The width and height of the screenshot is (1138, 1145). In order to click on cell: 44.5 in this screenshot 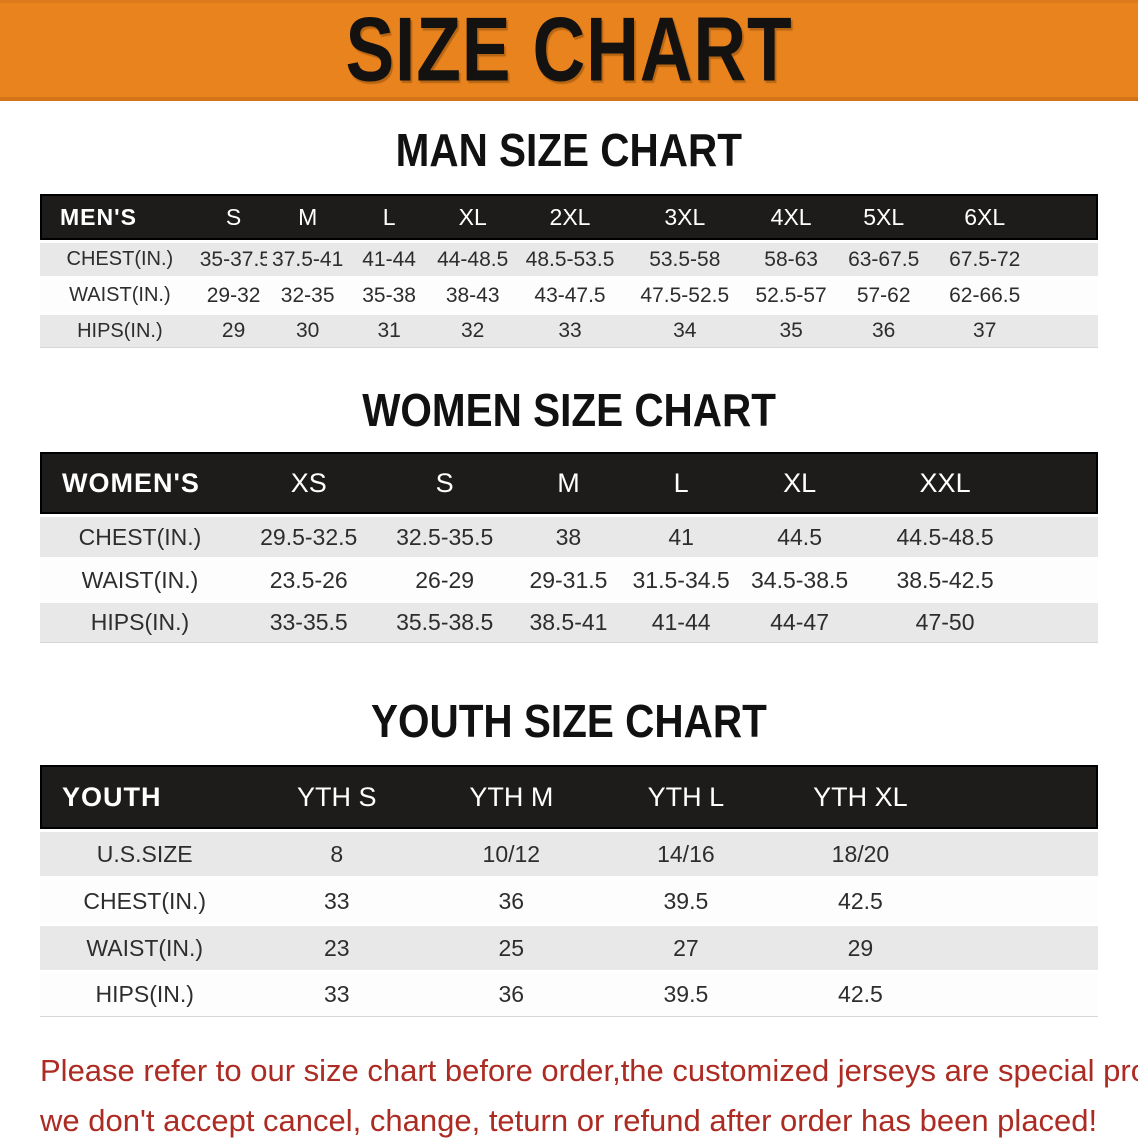, I will do `click(799, 536)`.